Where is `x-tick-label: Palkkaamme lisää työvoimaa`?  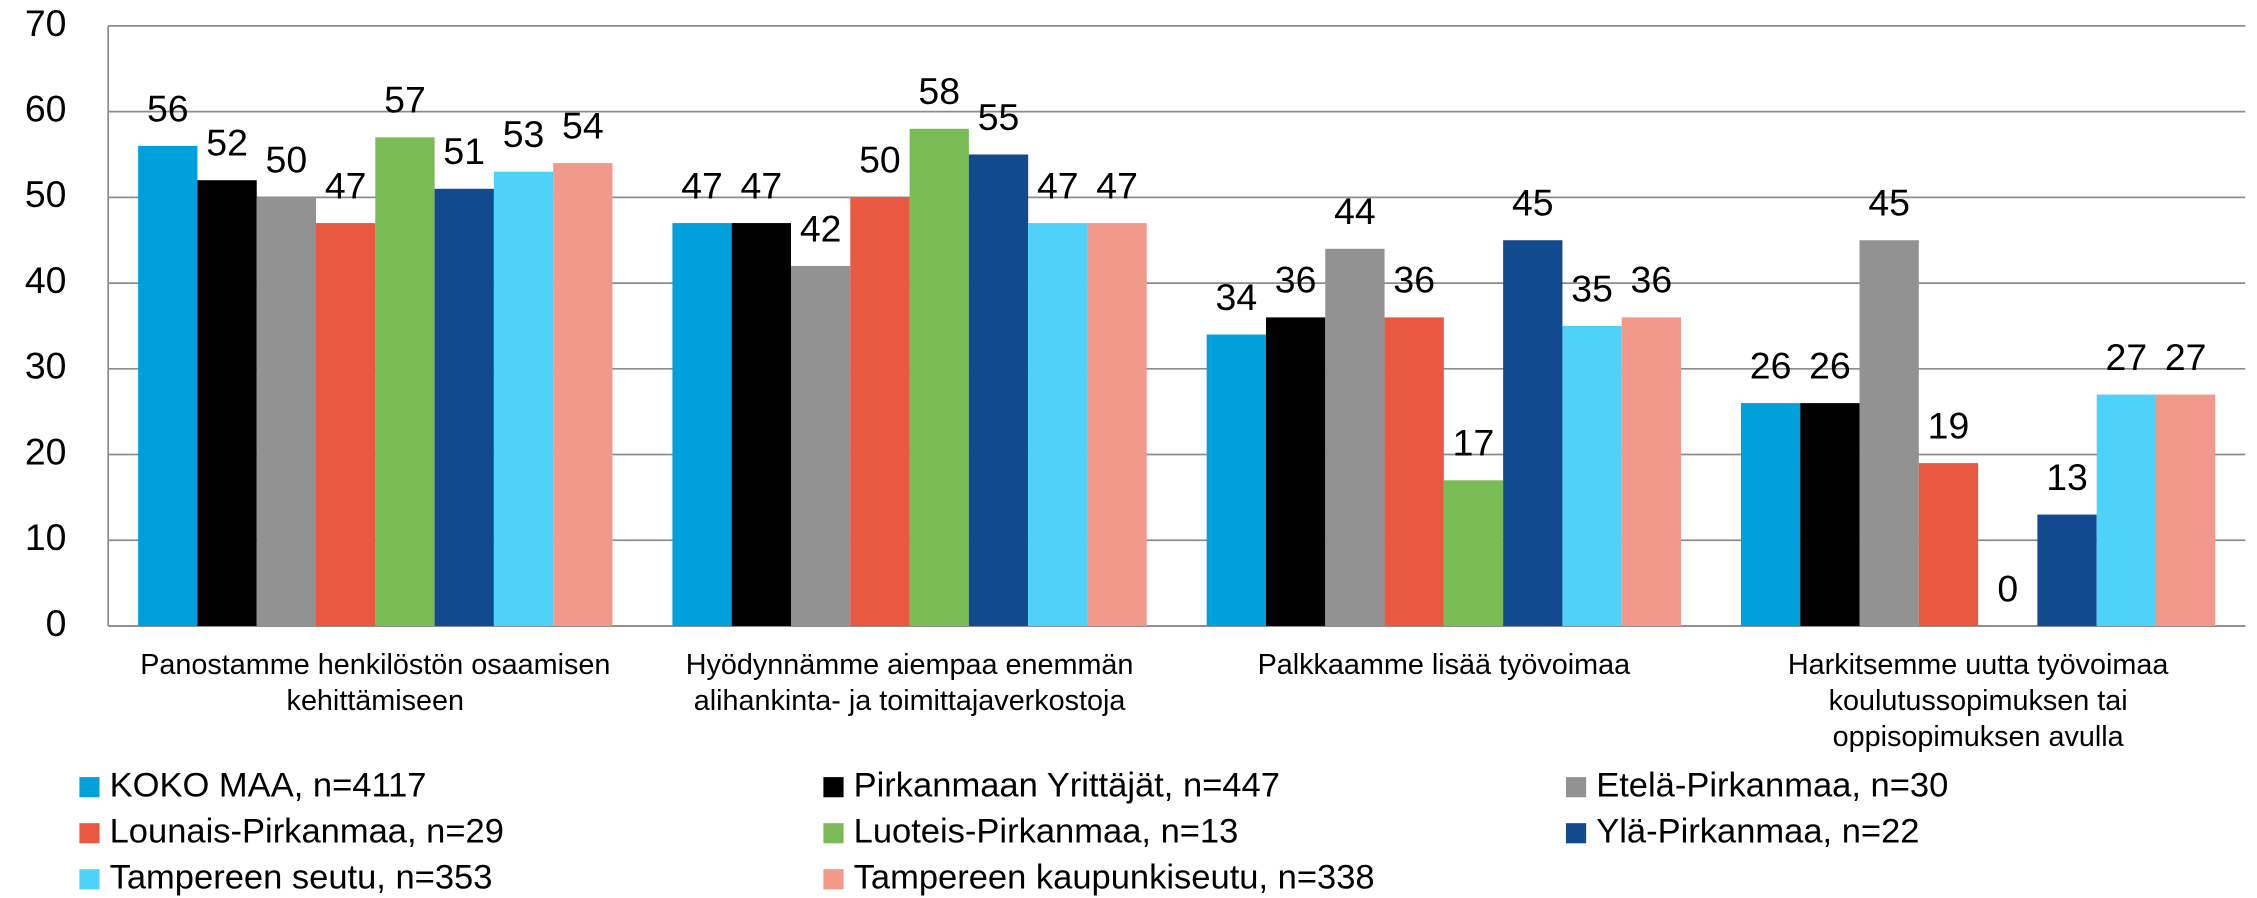
x-tick-label: Palkkaamme lisää työvoimaa is located at coordinates (1444, 665).